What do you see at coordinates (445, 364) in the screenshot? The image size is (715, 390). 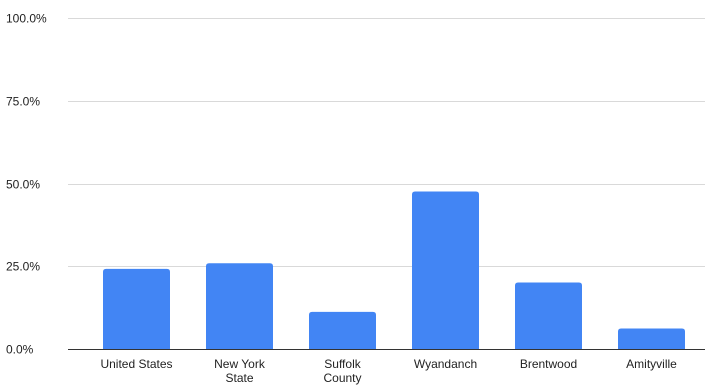 I see `x-tick-label: Wyandanch` at bounding box center [445, 364].